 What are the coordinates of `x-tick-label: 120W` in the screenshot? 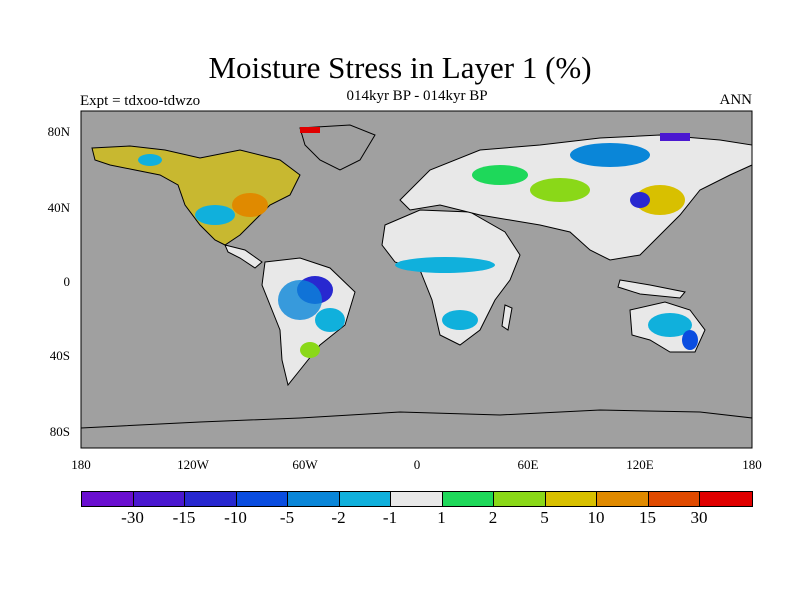 It's located at (193, 464).